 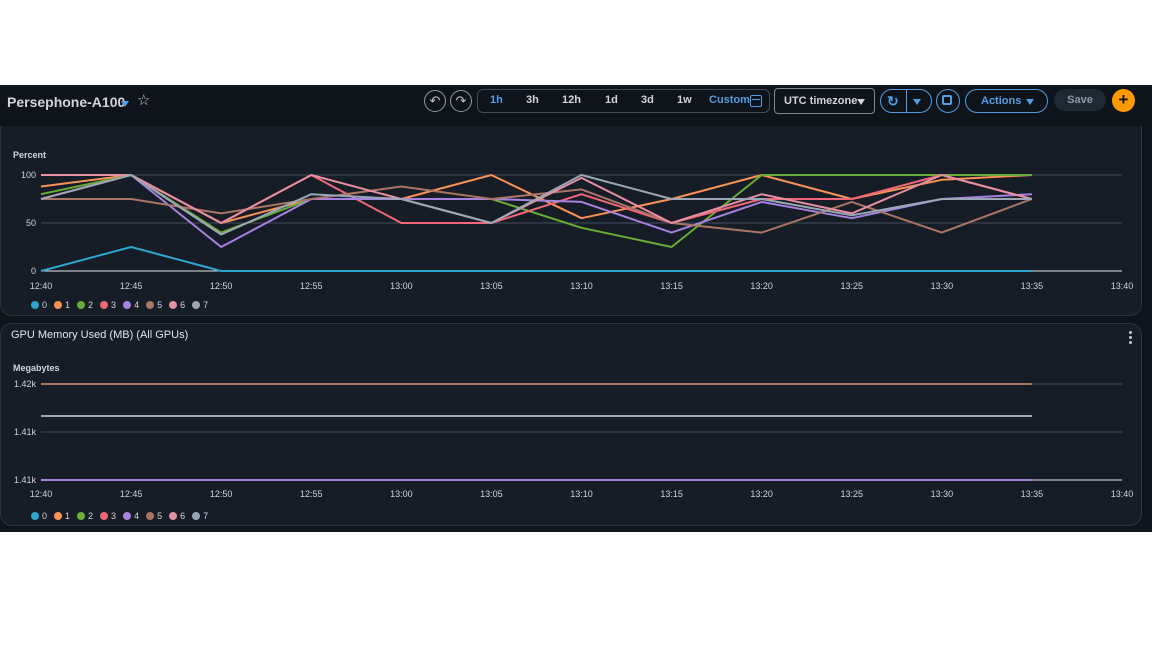 I want to click on x-tick-label: 12:50, so click(x=221, y=286).